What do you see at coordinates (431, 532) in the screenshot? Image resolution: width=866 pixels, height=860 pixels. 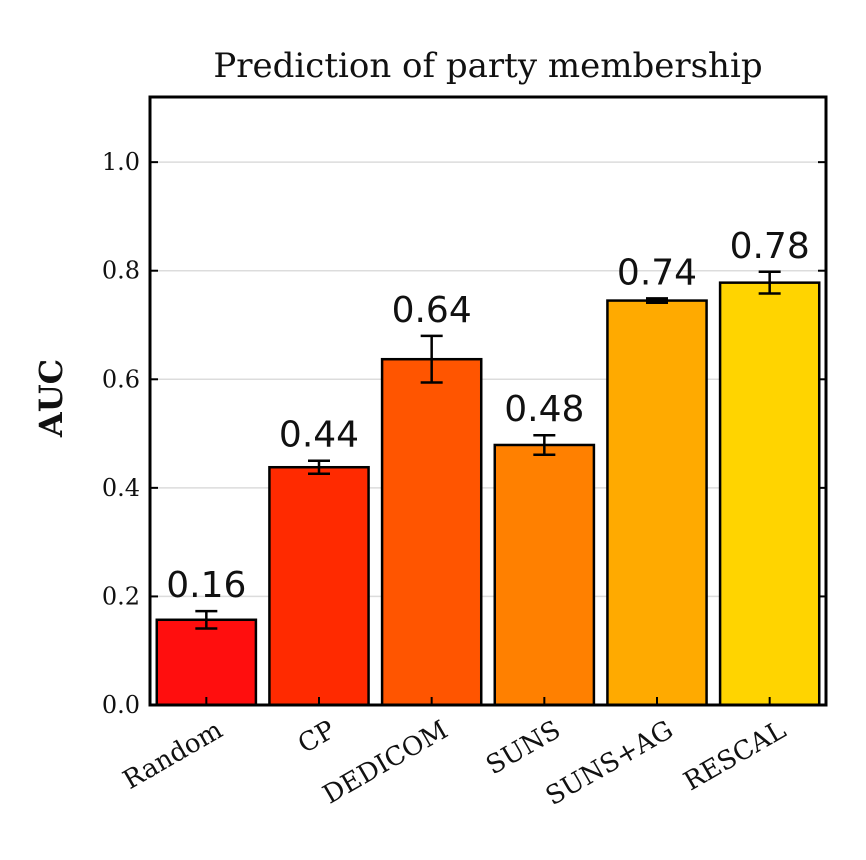 I see `bar-dedicom` at bounding box center [431, 532].